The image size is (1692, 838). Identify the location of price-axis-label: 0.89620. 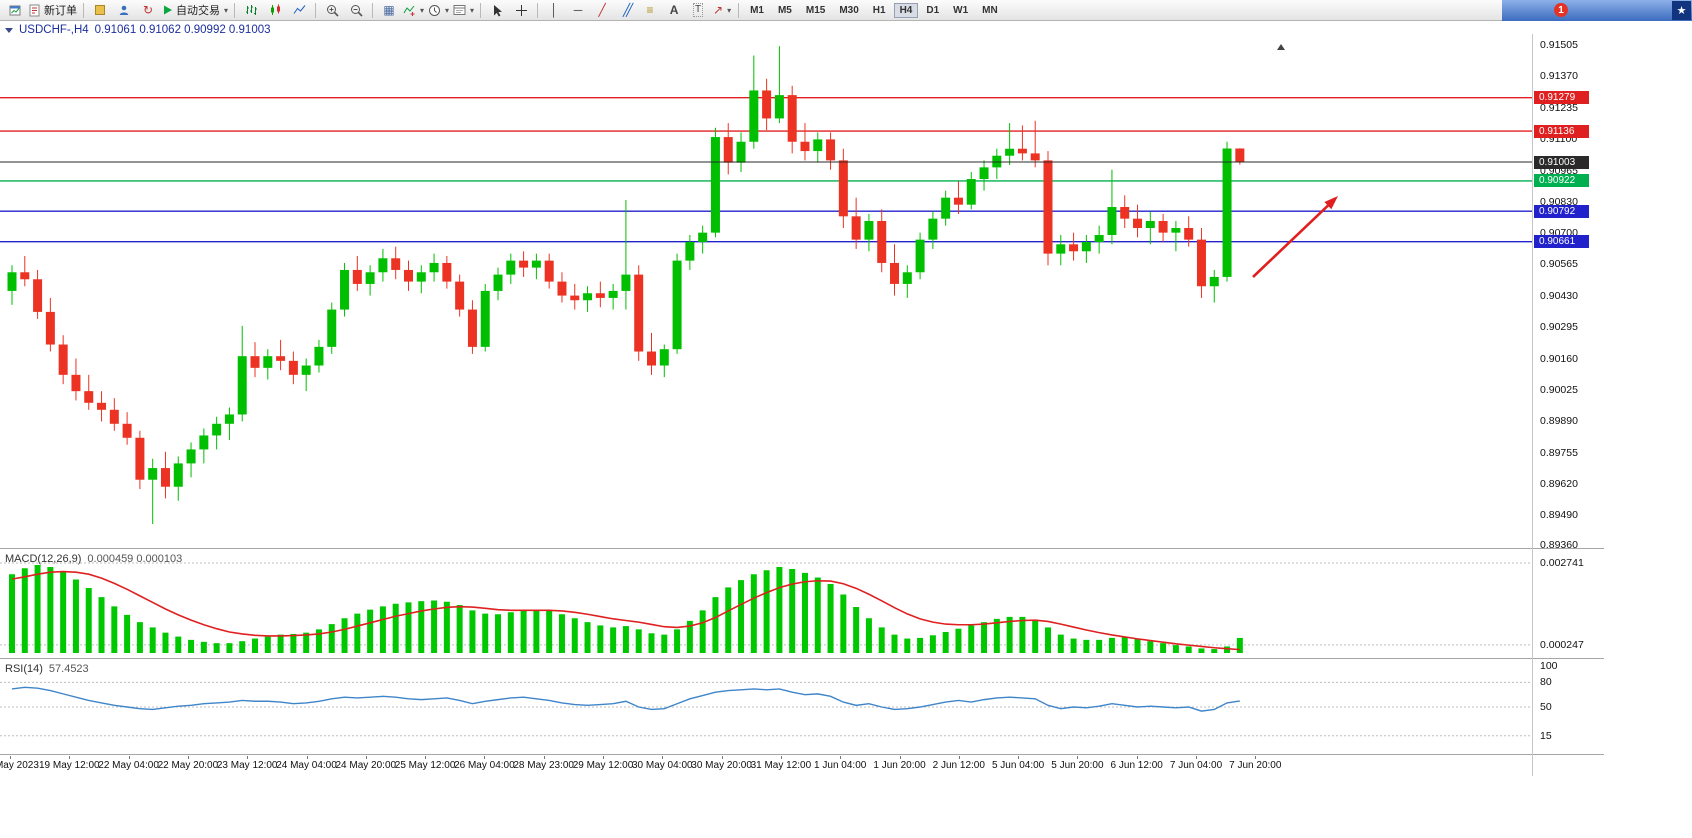
(1559, 484).